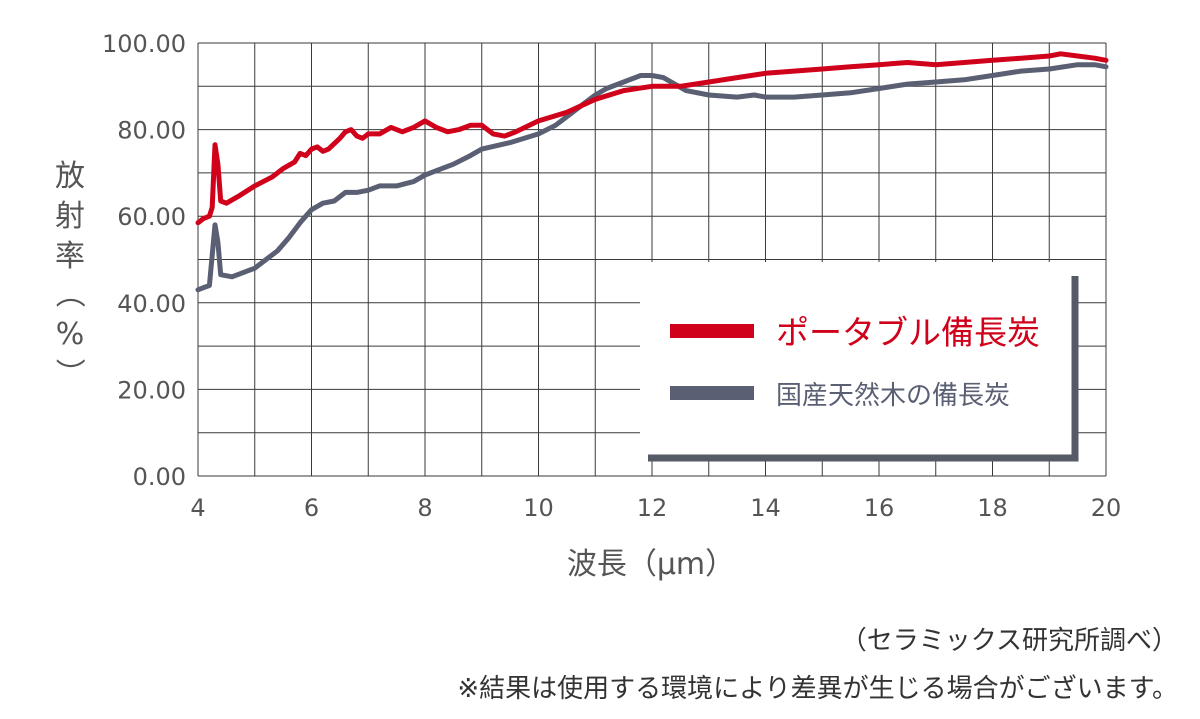  Describe the element at coordinates (1106, 508) in the screenshot. I see `x-tick-label: 20` at that location.